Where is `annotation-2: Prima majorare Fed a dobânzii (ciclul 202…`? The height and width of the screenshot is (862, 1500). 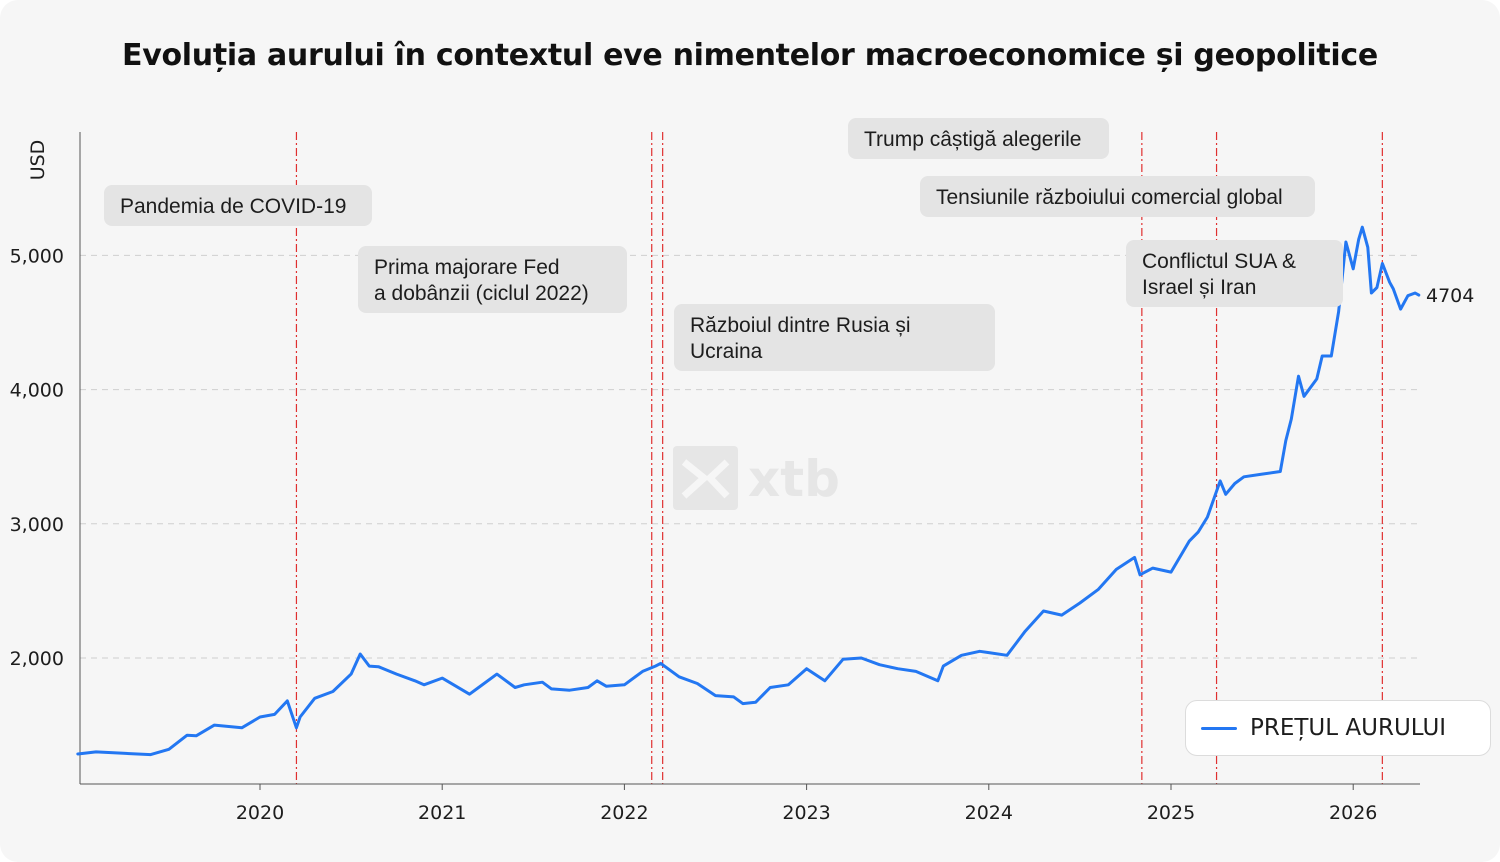 annotation-2: Prima majorare Fed a dobânzii (ciclul 202… is located at coordinates (492, 279).